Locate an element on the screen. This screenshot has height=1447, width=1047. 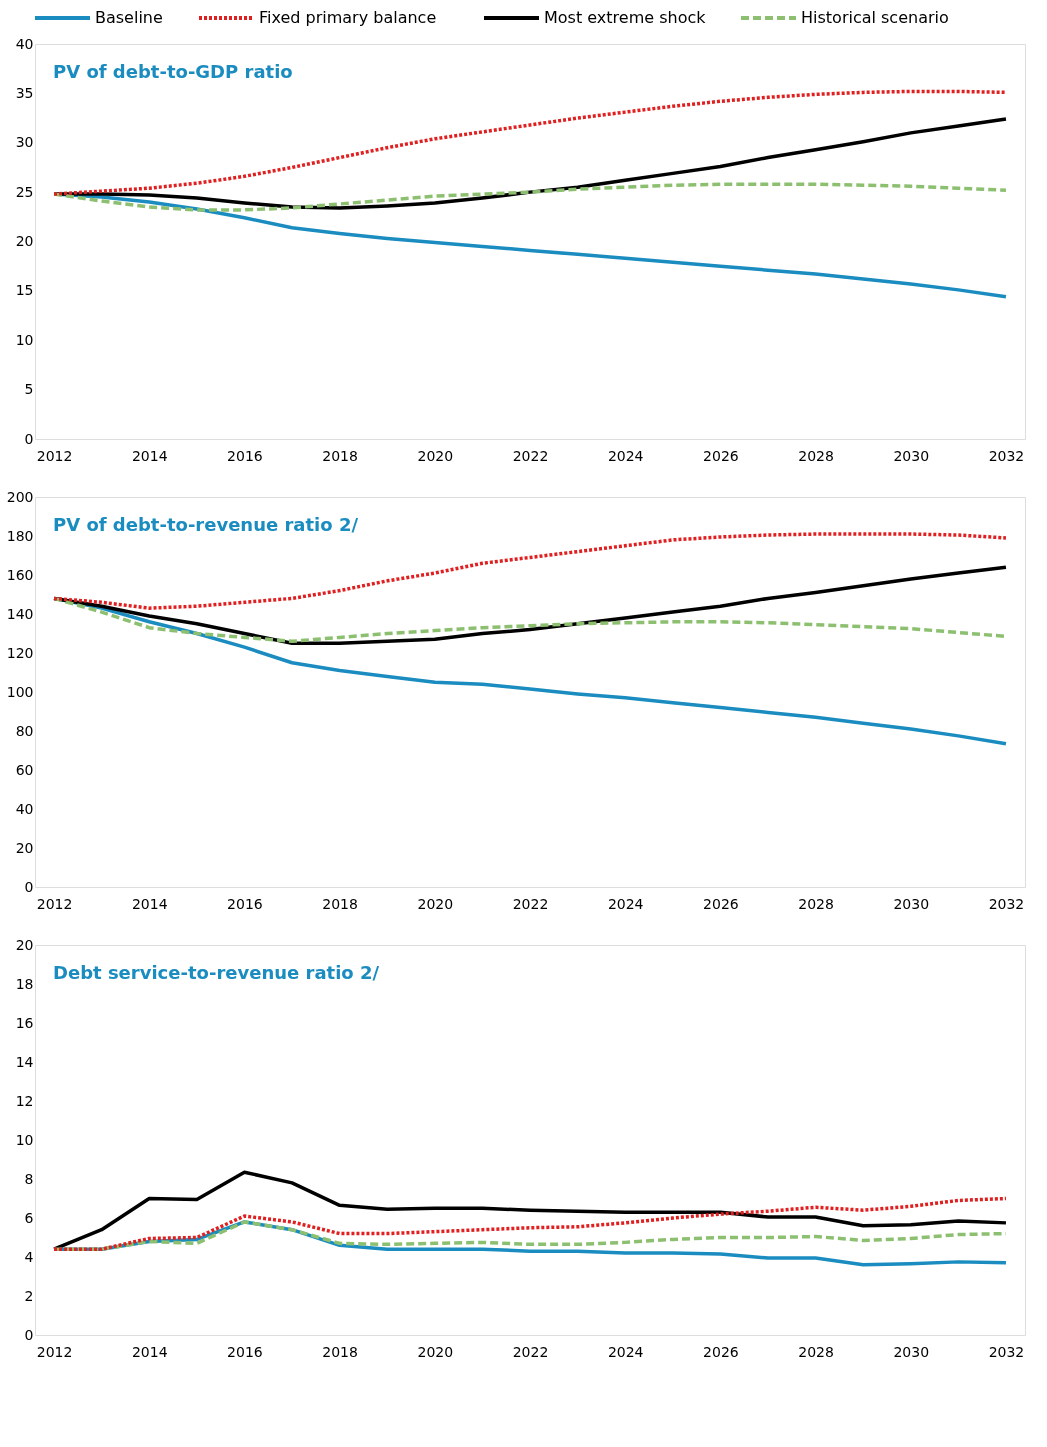
y-tick-label: 6 is located at coordinates (29, 1217).